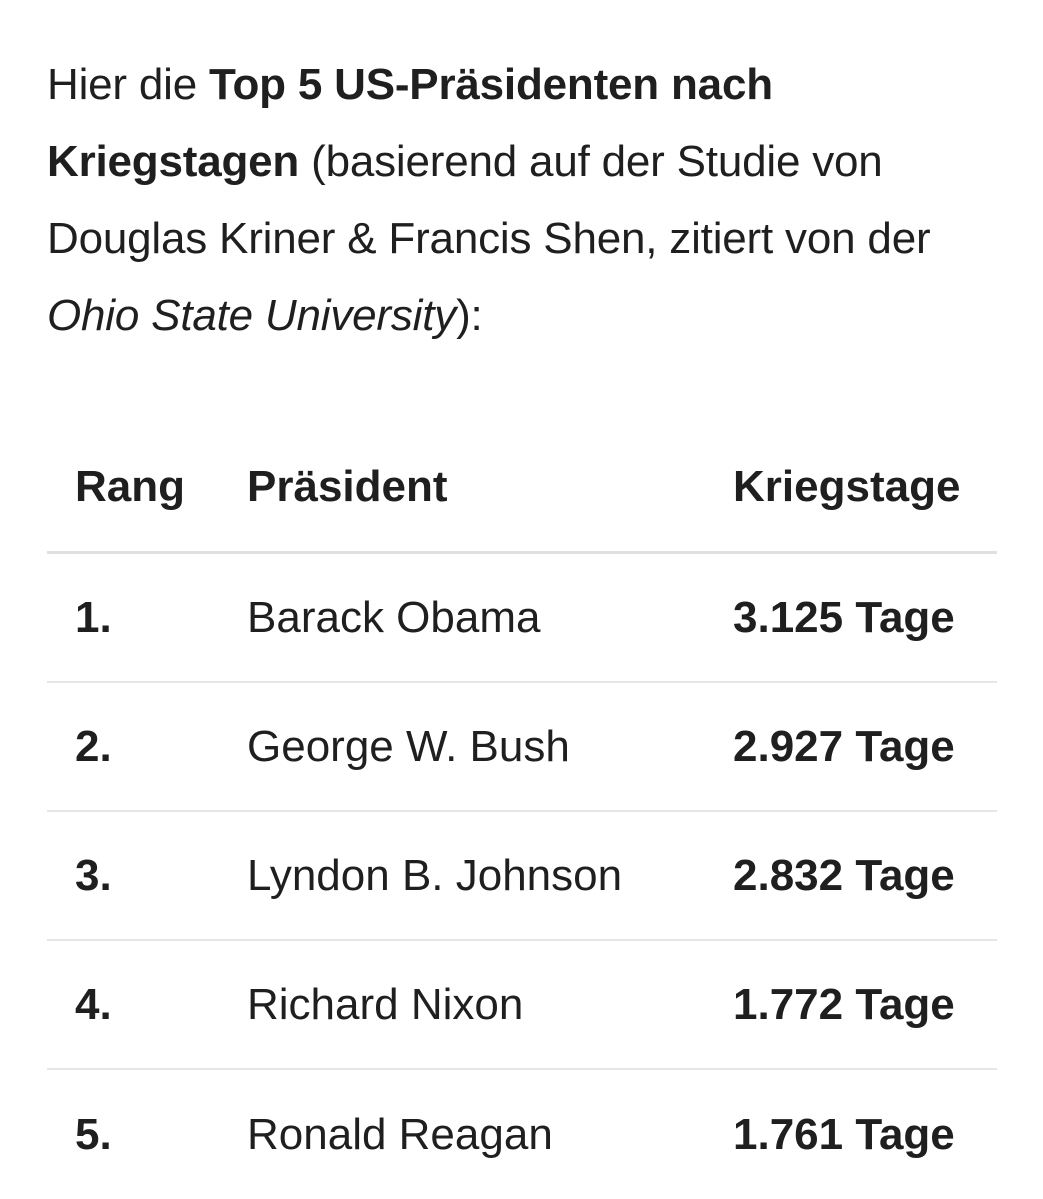 The image size is (1043, 1199). What do you see at coordinates (844, 1004) in the screenshot?
I see `days-cell: 1.772 Tage` at bounding box center [844, 1004].